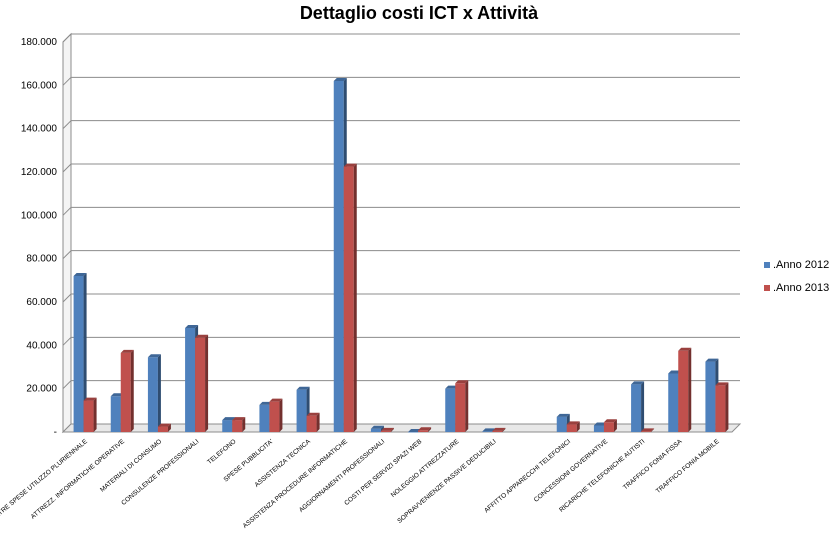  Describe the element at coordinates (221, 452) in the screenshot. I see `x-tick-label: TELEFONO` at that location.